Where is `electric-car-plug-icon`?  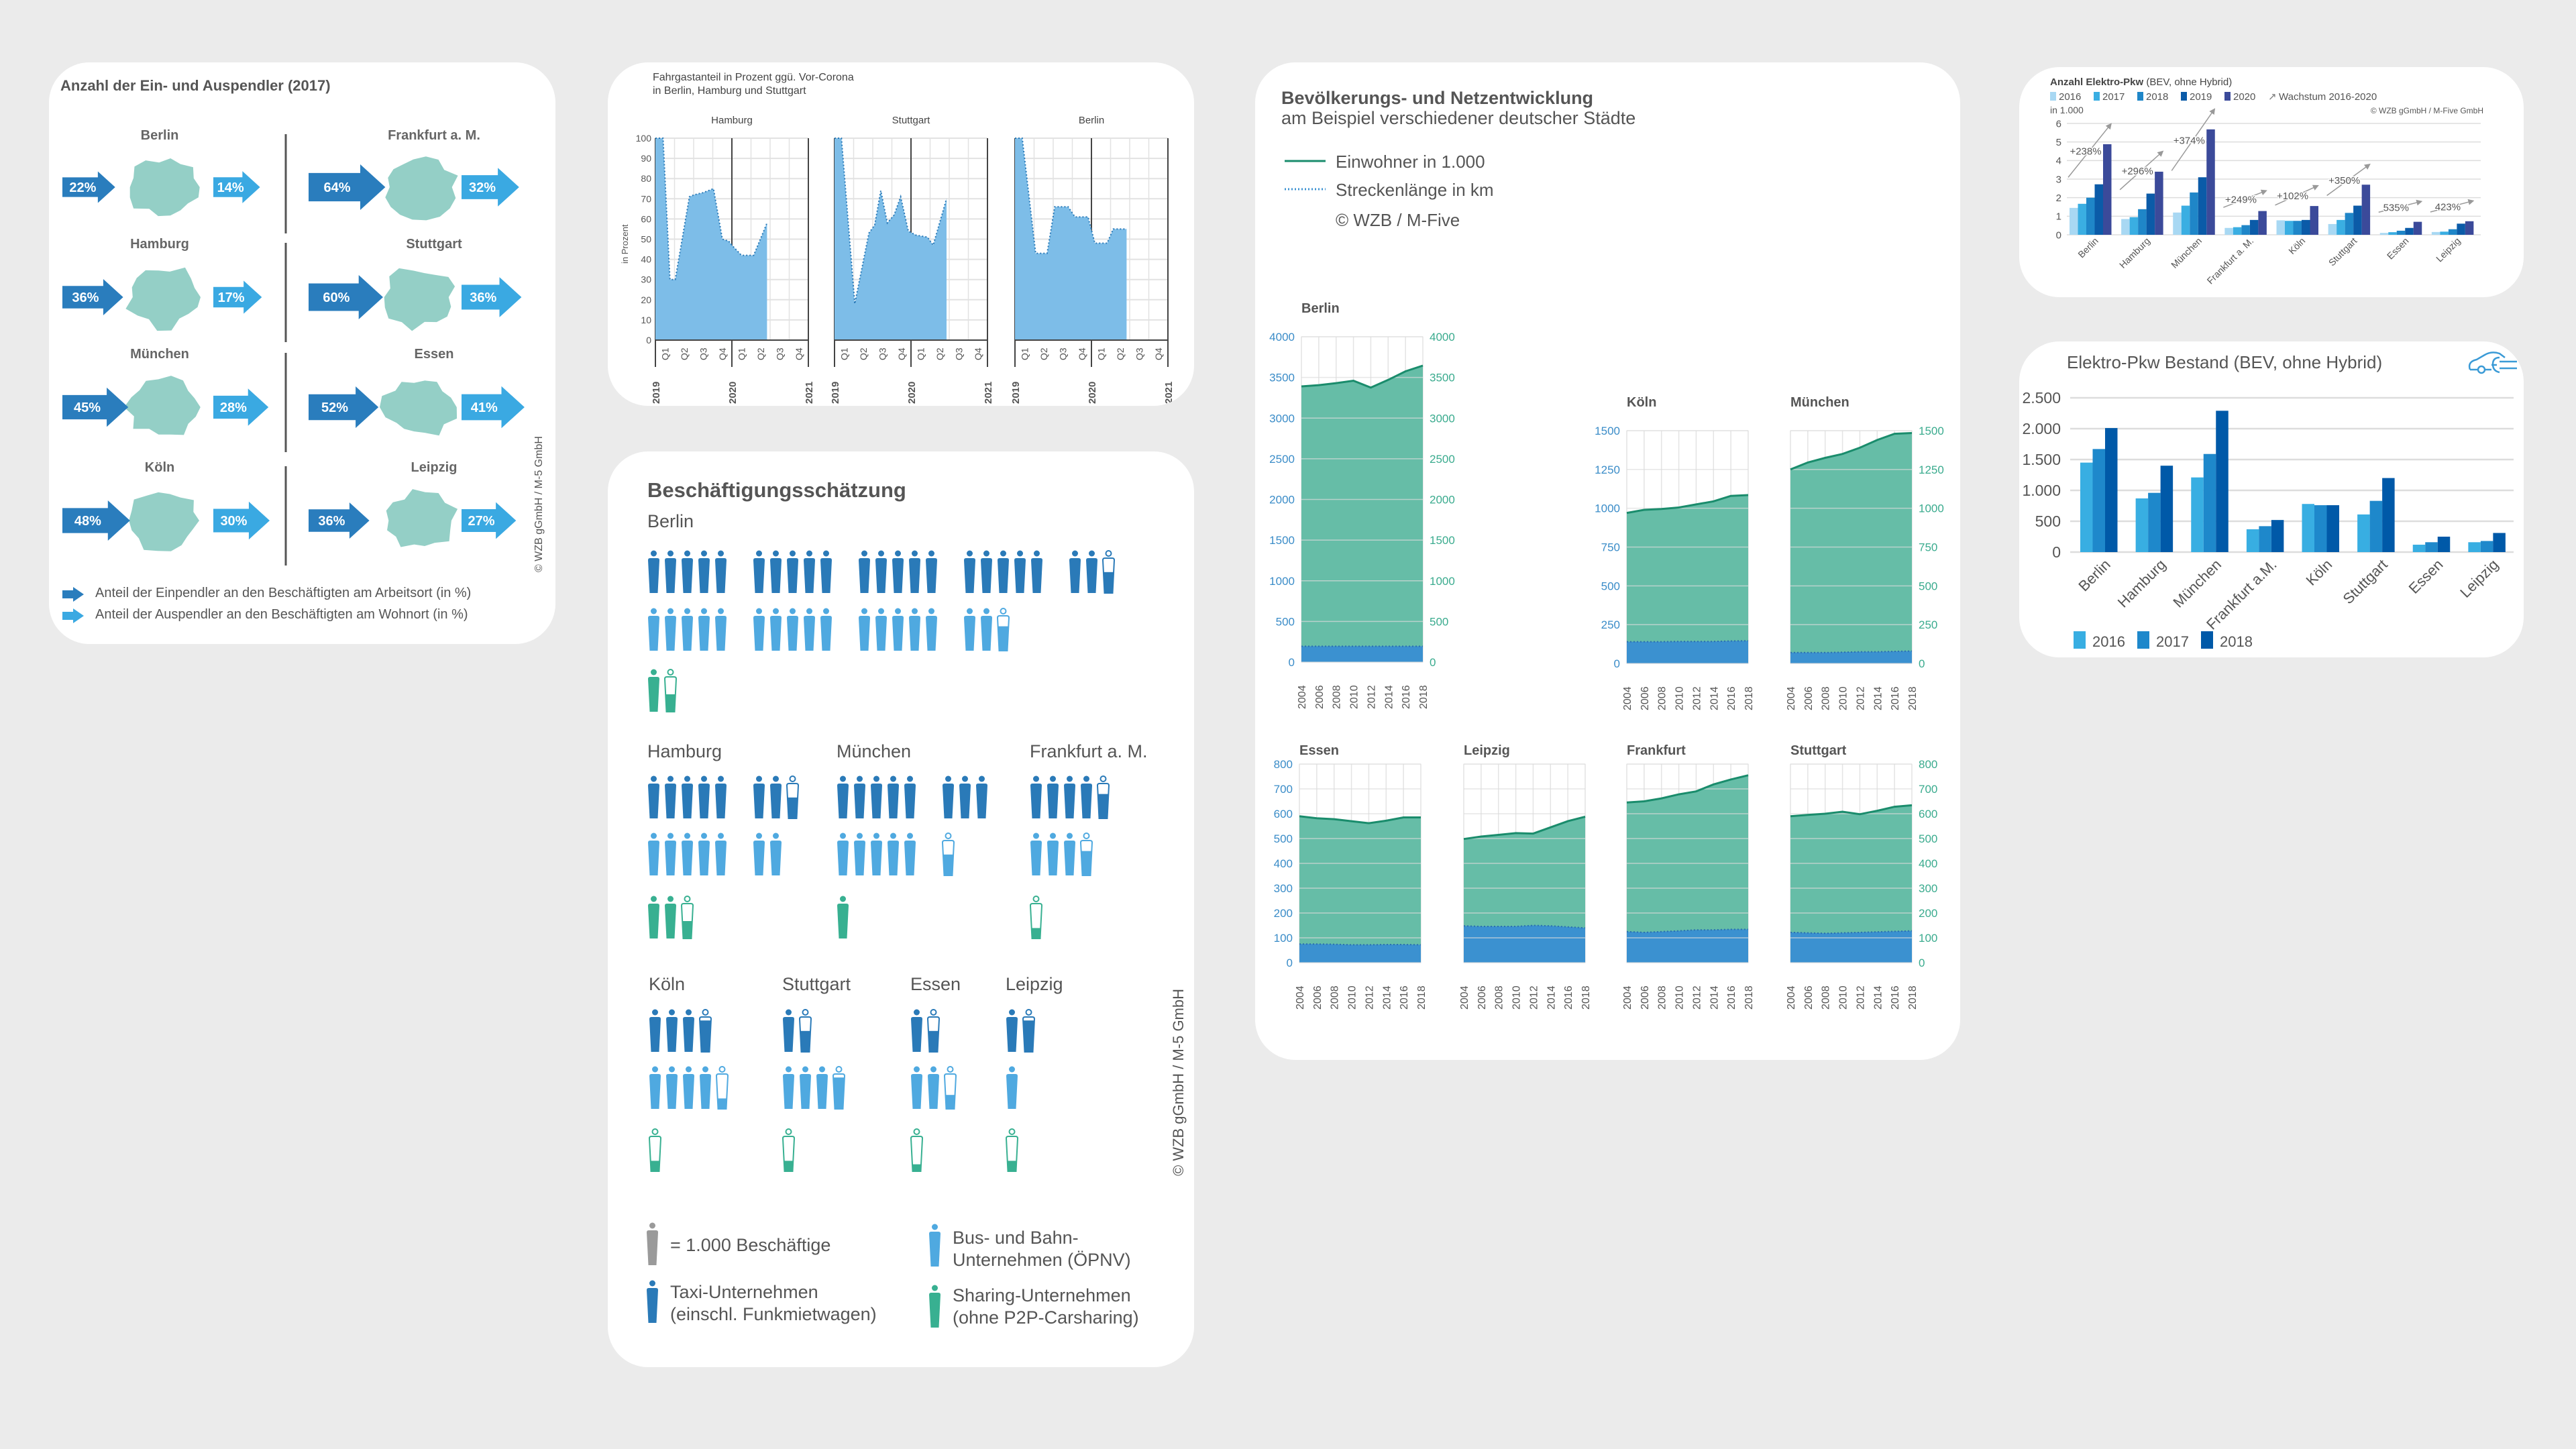 electric-car-plug-icon is located at coordinates (2492, 363).